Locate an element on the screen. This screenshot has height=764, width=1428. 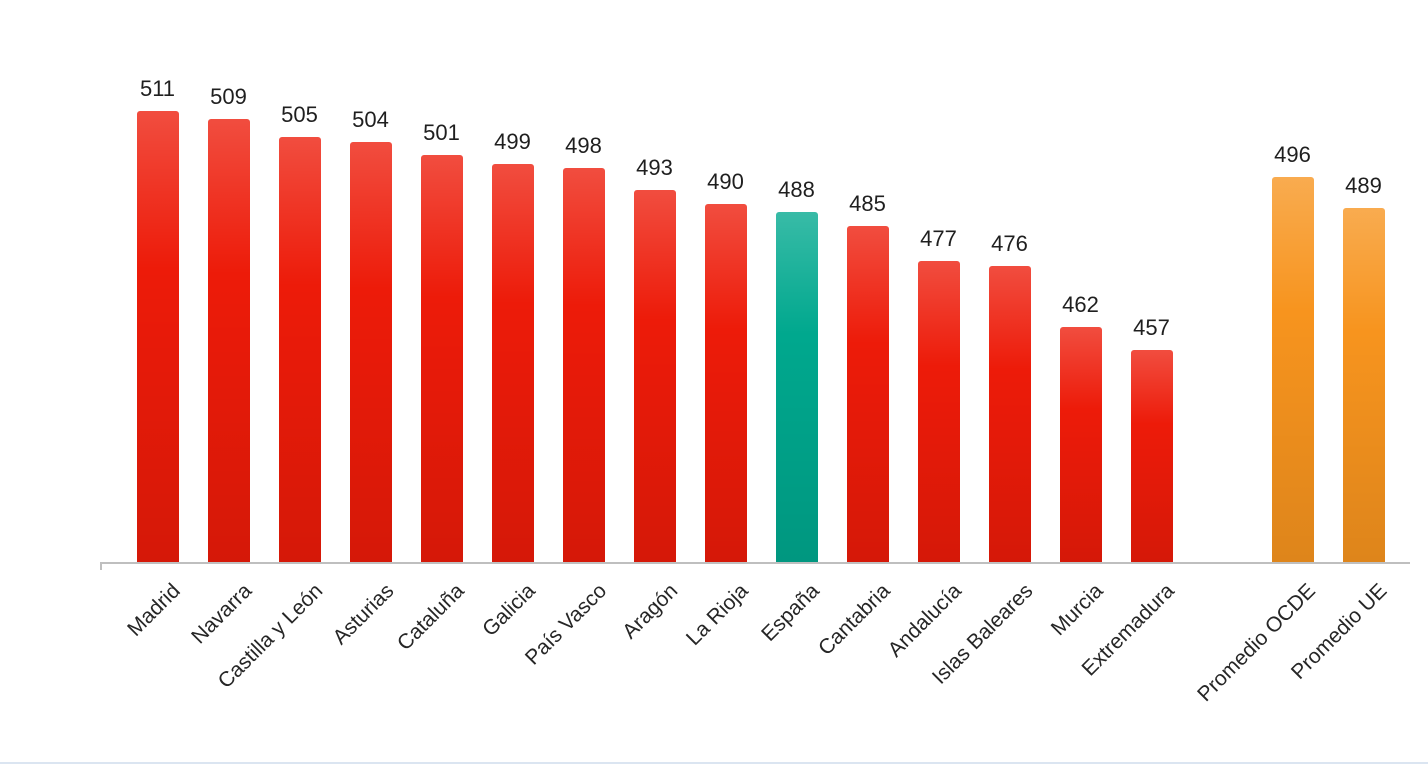
bar-group-galicia: 499 is located at coordinates (512, 346).